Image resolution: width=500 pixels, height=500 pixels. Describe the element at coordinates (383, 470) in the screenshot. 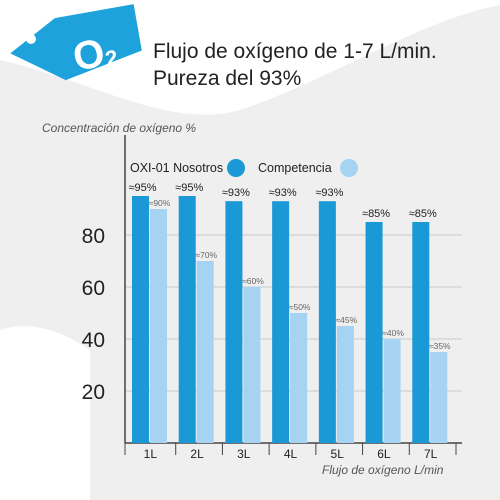

I see `x-axis-title: Flujo de oxígeno L/min` at that location.